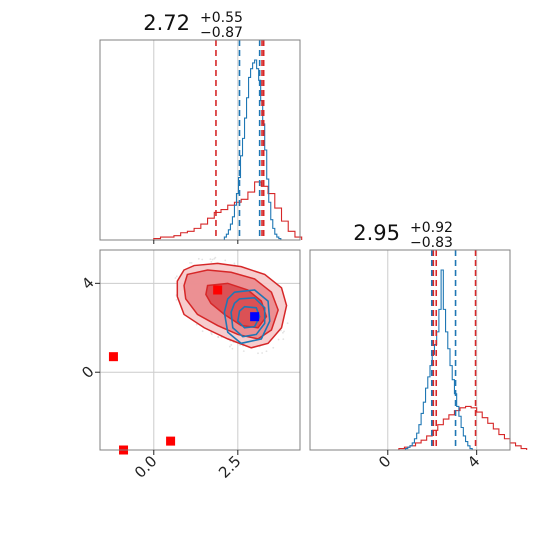 The image size is (550, 550). What do you see at coordinates (221, 33) in the screenshot?
I see `param1-title-minus: −0.87` at bounding box center [221, 33].